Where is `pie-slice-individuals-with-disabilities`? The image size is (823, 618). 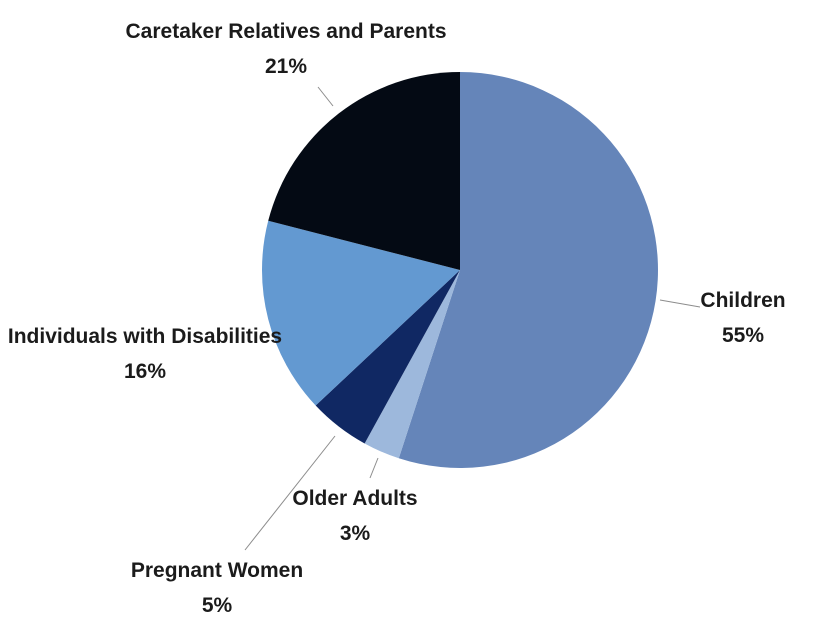 pie-slice-individuals-with-disabilities is located at coordinates (360, 313).